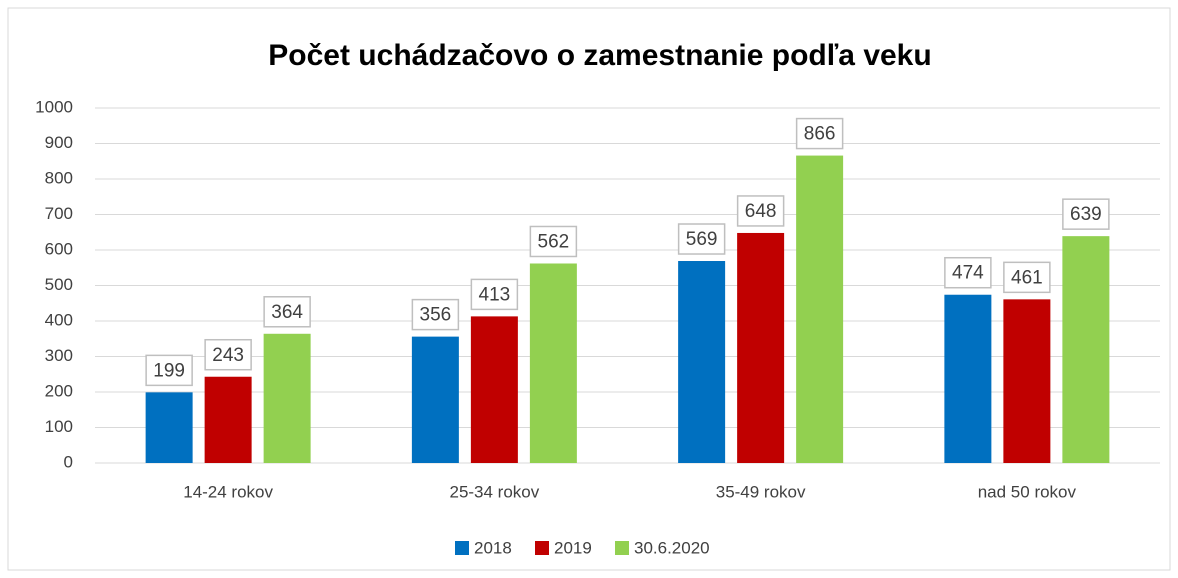 The image size is (1178, 578). I want to click on legend-label: 2019, so click(573, 547).